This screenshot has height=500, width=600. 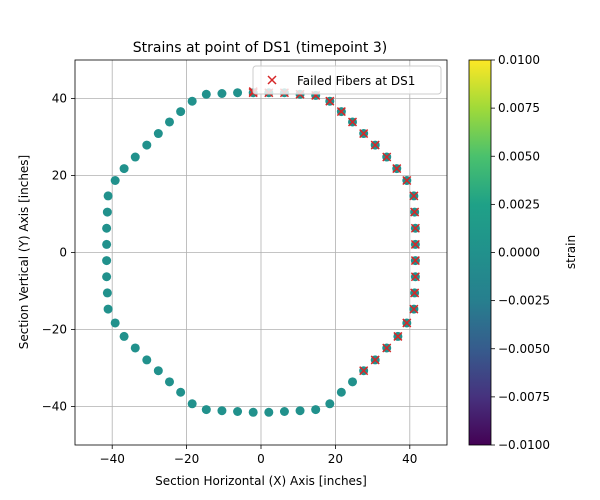 I want to click on colorbar-tick-label: 0.0000, so click(x=519, y=253).